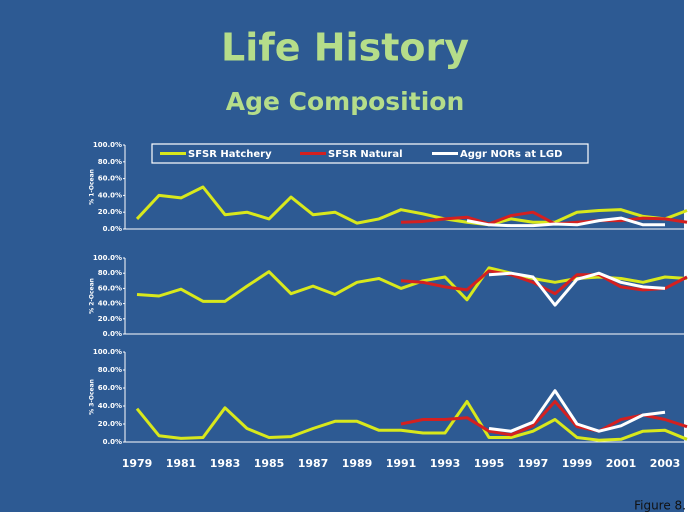 This screenshot has width=691, height=523. I want to click on x-tick-label: 1989, so click(357, 463).